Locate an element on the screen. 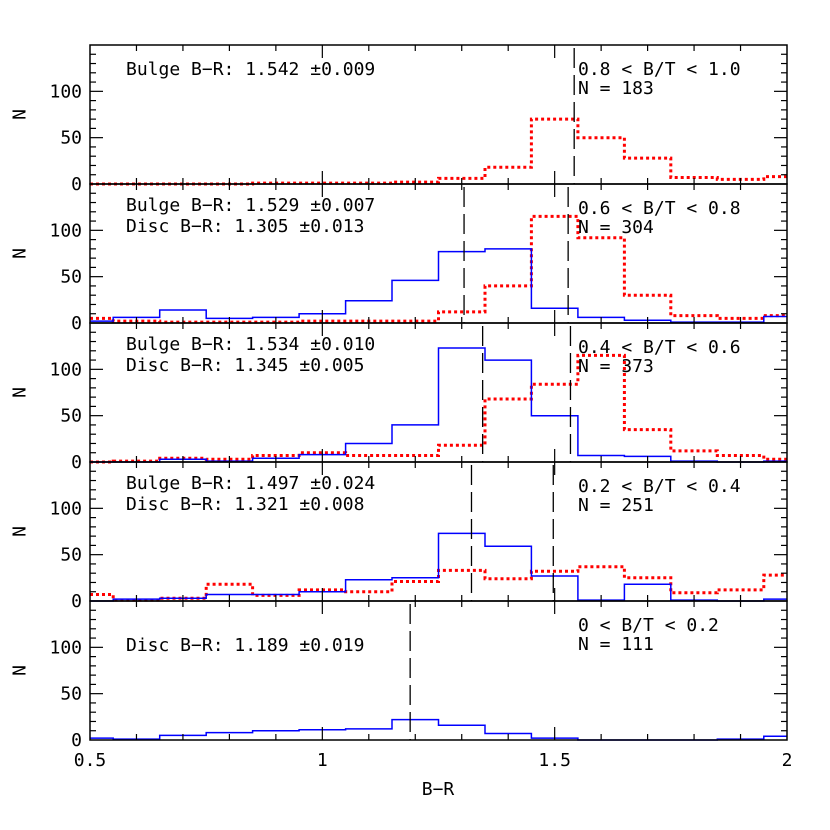 The width and height of the screenshot is (830, 830). sample-size-label: N = 251 is located at coordinates (616, 505).